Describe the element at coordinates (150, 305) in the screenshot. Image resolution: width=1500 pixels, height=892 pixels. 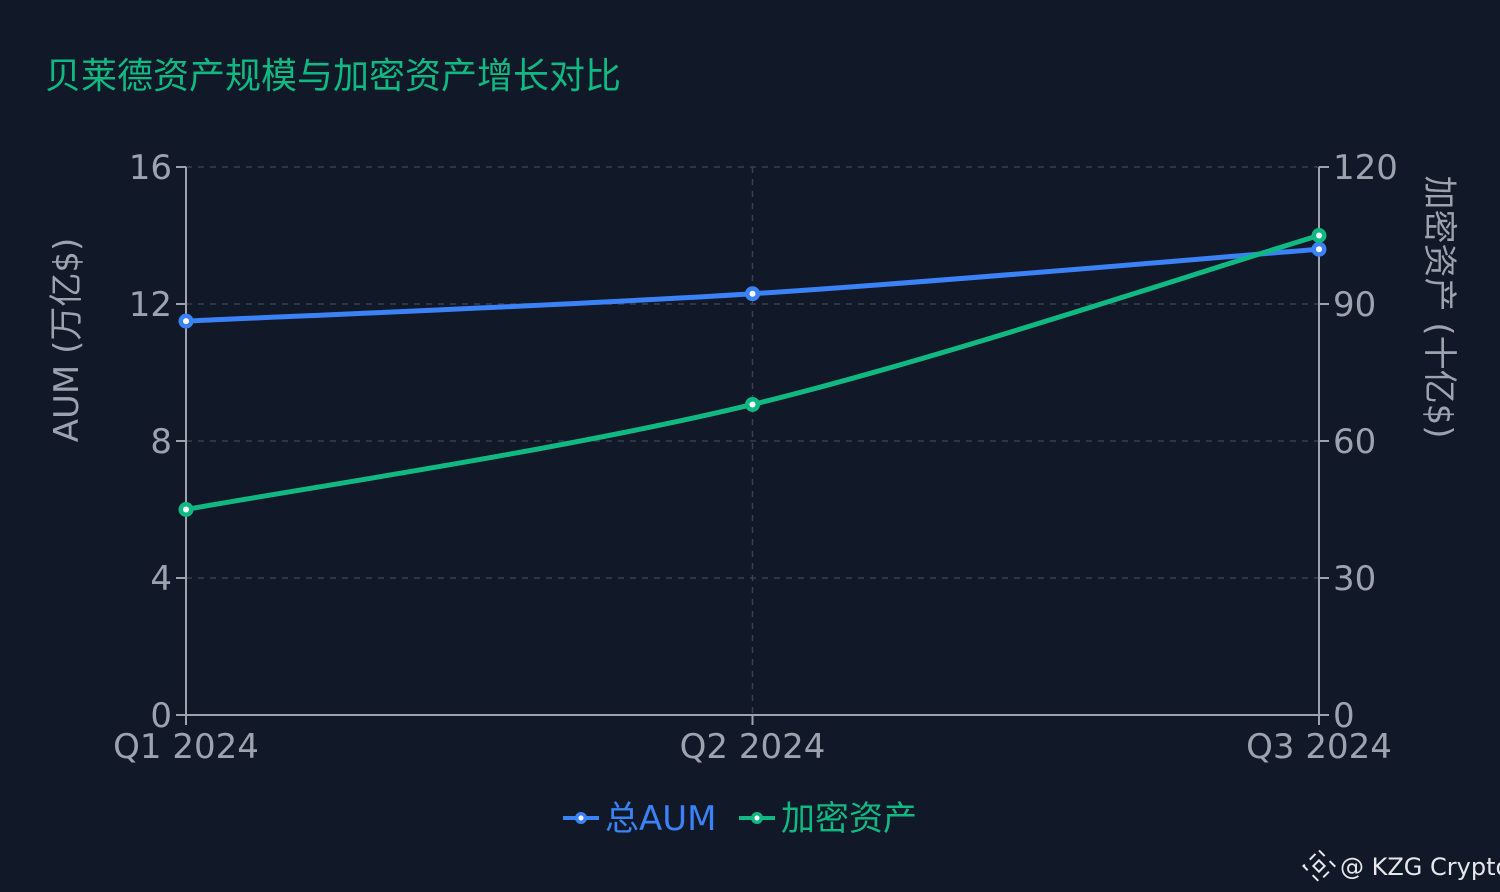
I see `y-left-tick-label: 12` at that location.